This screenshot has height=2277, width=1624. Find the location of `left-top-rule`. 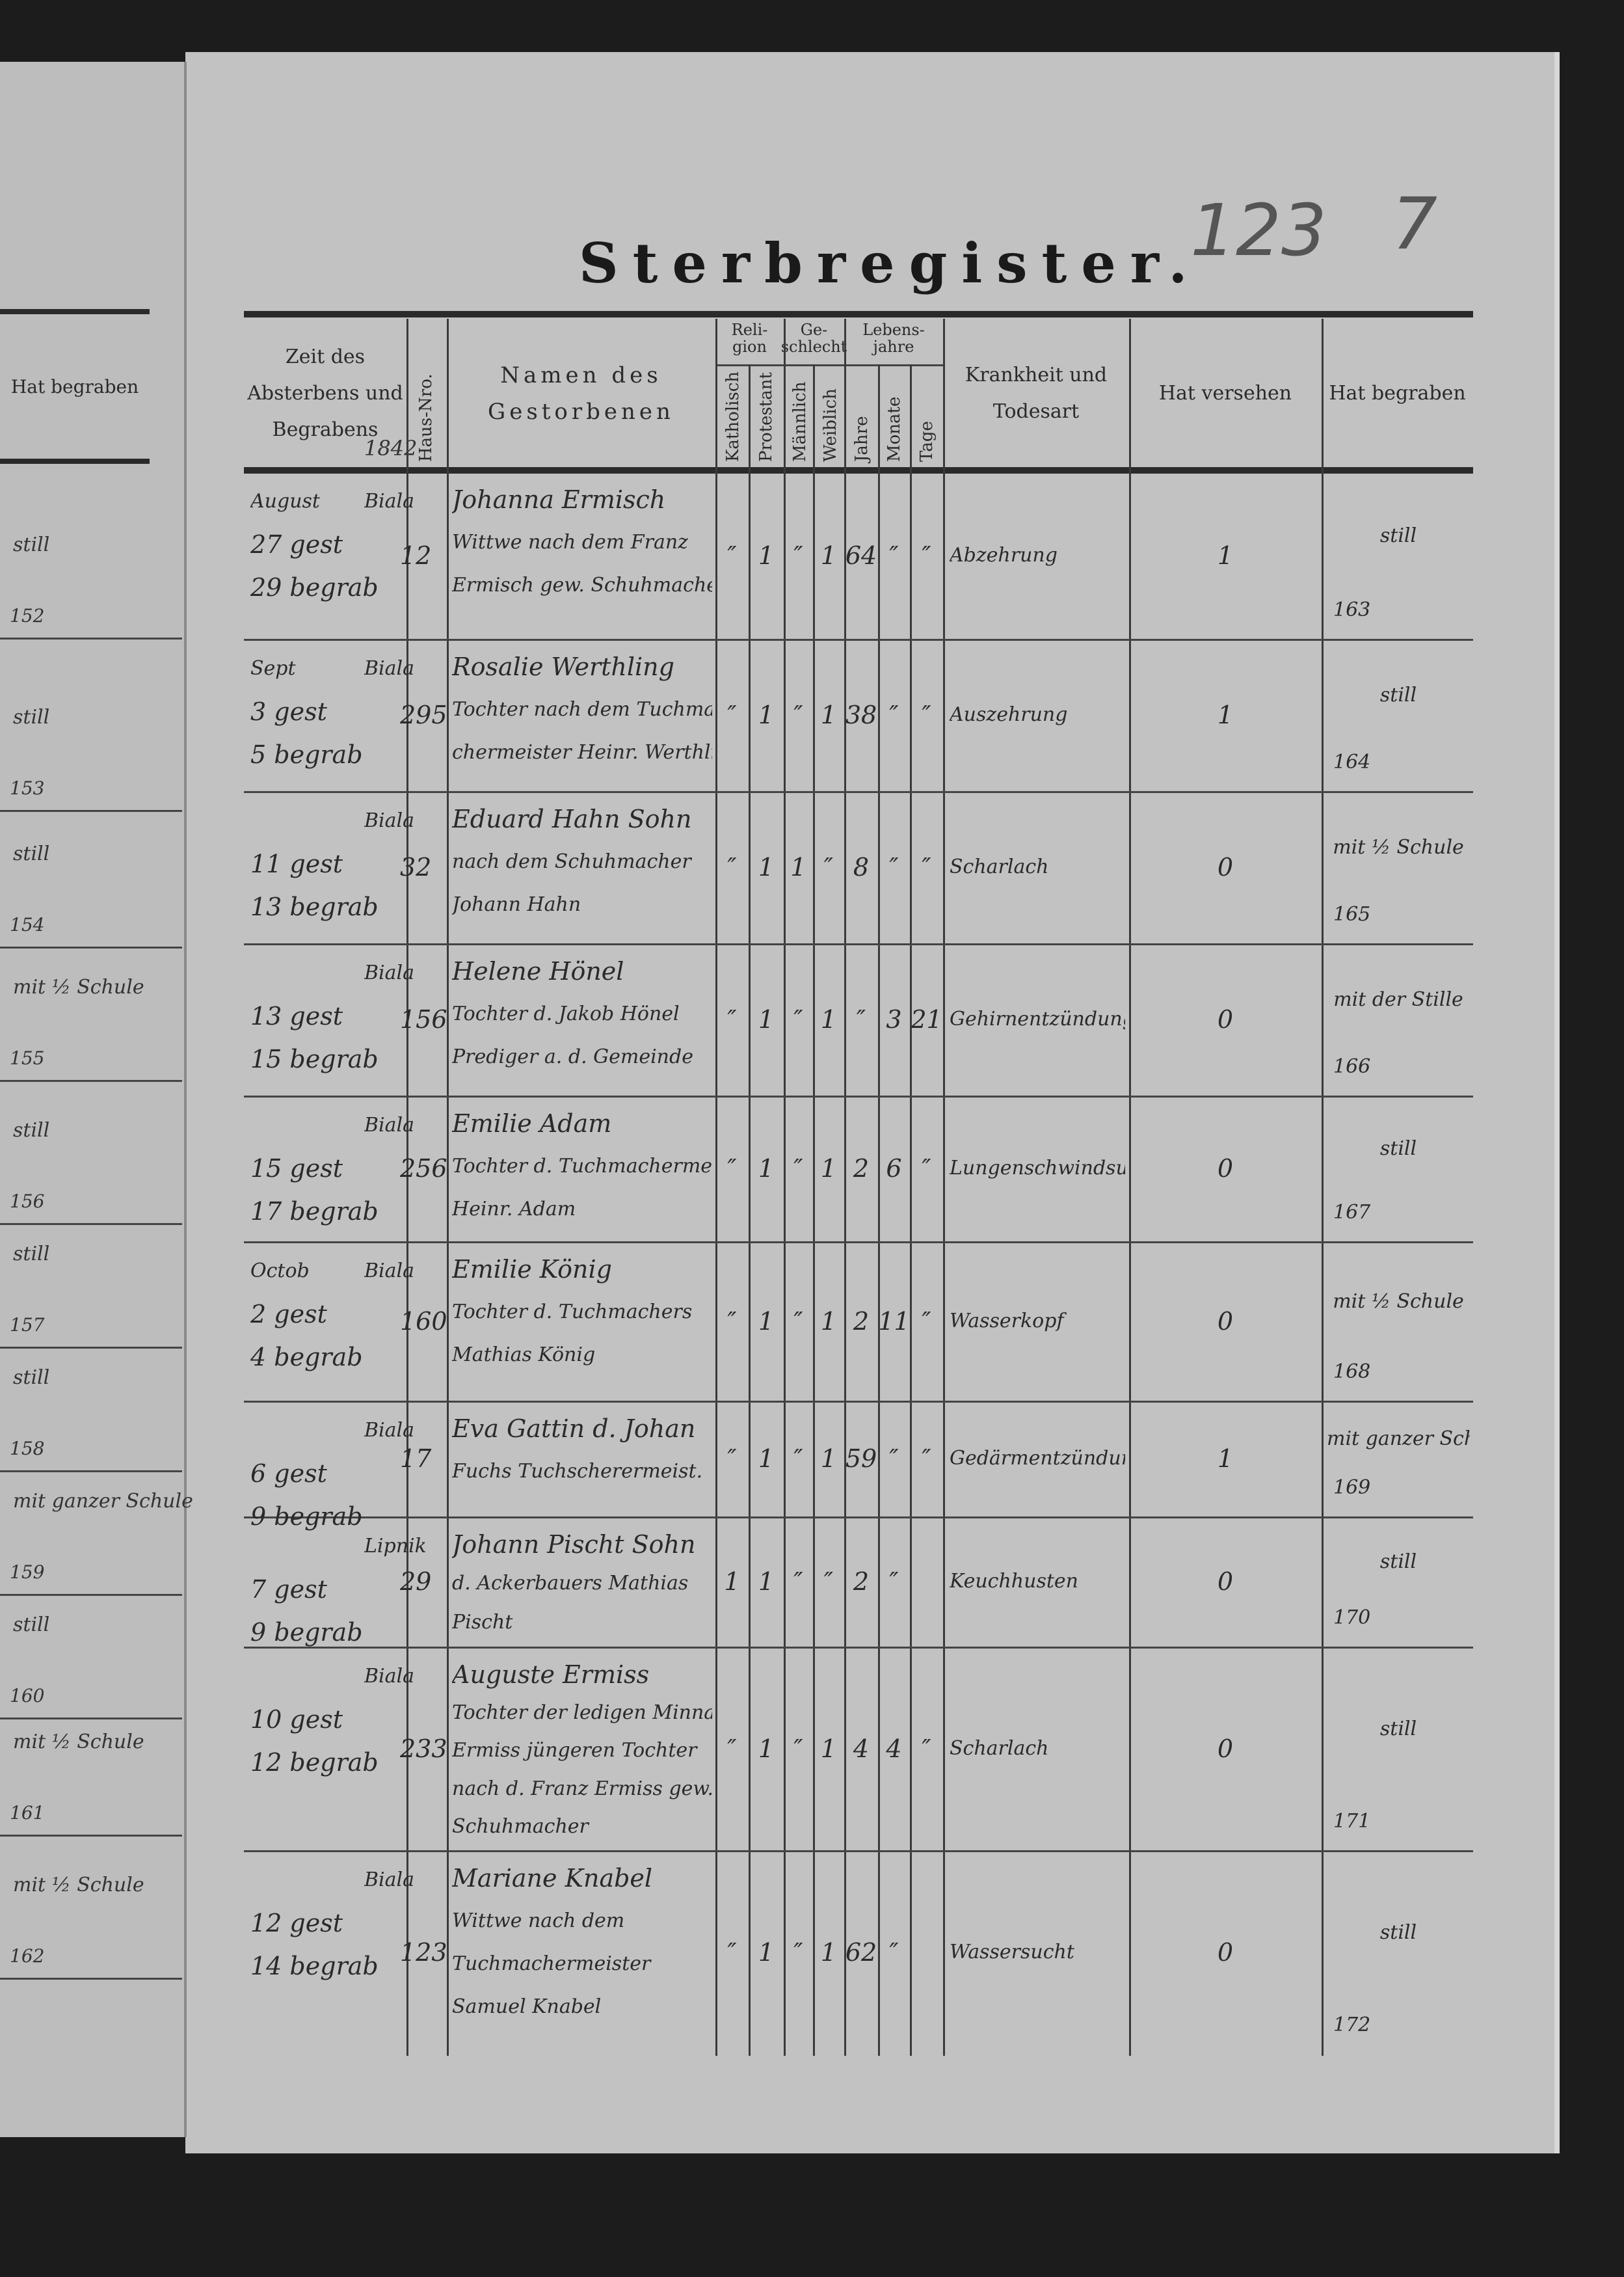

left-top-rule is located at coordinates (75, 311).